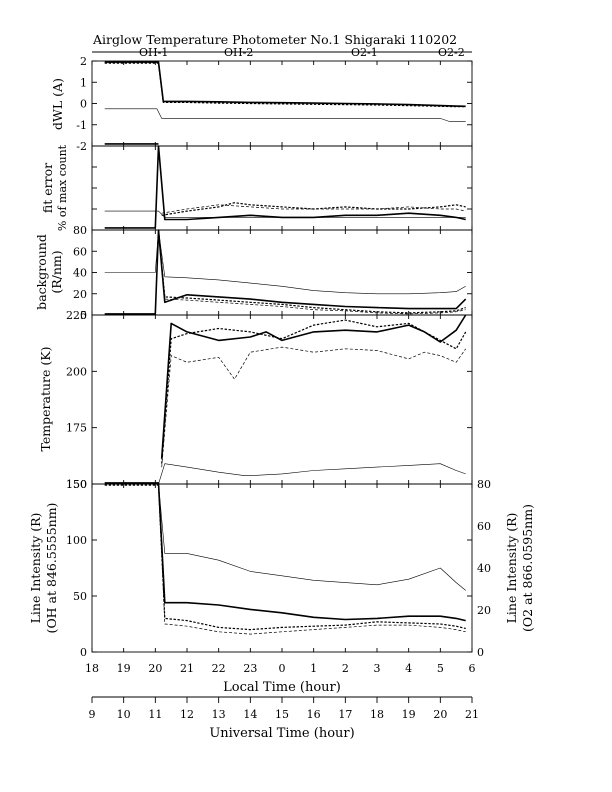  Describe the element at coordinates (124, 714) in the screenshot. I see `universal-time-tick-label: 10` at that location.